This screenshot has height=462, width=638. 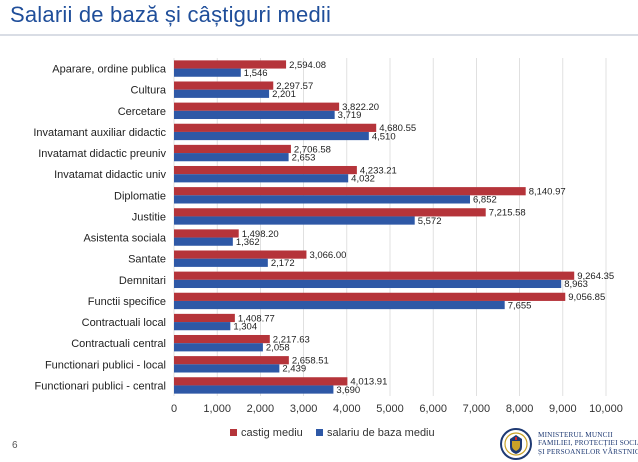 I want to click on data-label-salariu-de-baza: 4,032, so click(x=363, y=179).